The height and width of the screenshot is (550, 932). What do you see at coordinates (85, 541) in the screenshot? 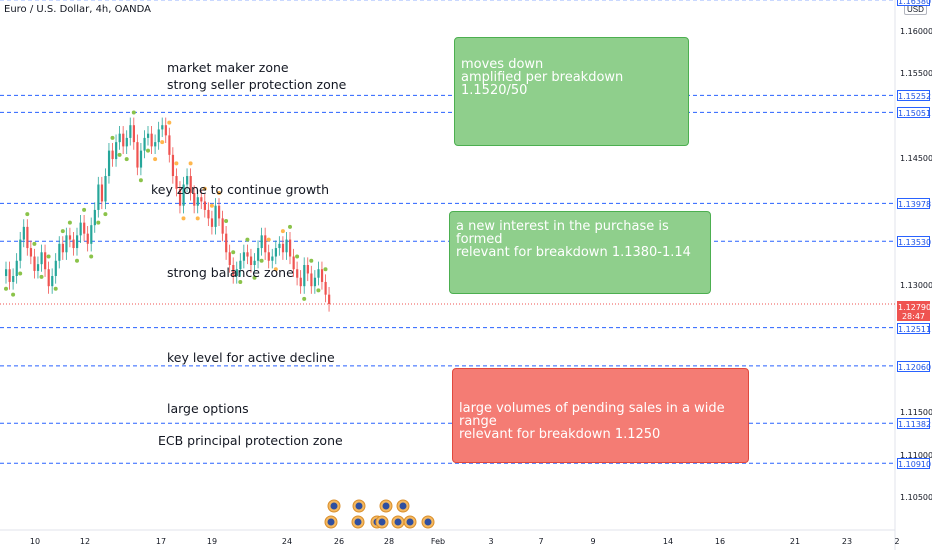
I see `x-tick-label: 12` at bounding box center [85, 541].